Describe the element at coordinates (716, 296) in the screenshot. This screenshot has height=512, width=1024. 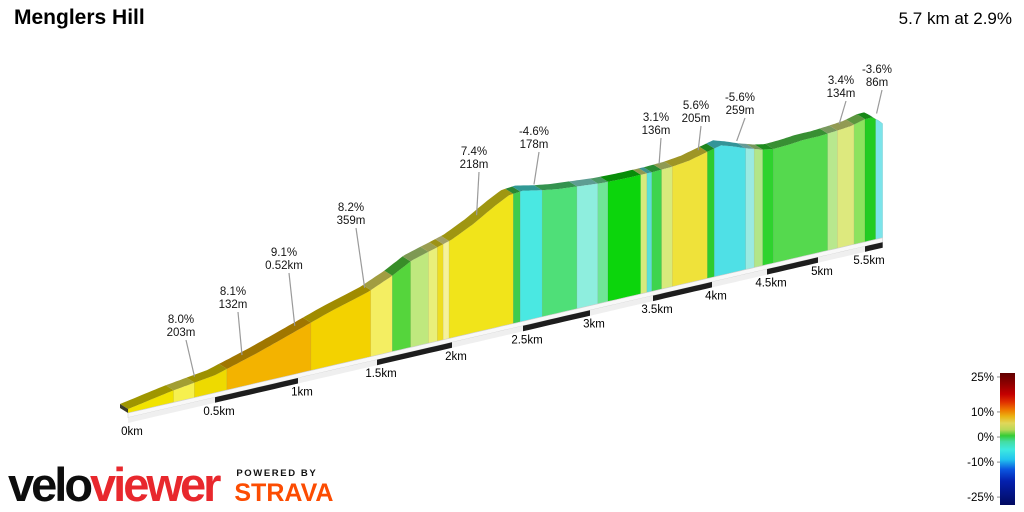
I see `distance-tick-label: 4km` at that location.